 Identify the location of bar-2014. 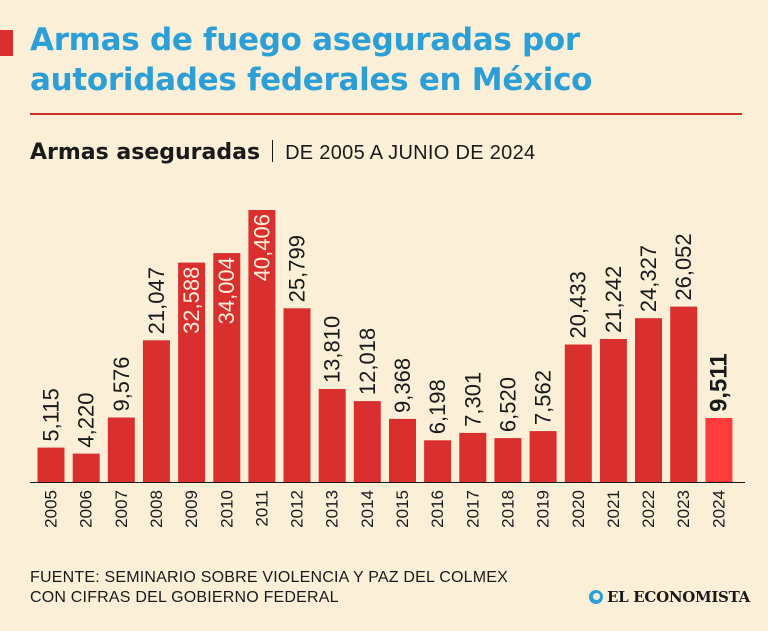
(367, 441).